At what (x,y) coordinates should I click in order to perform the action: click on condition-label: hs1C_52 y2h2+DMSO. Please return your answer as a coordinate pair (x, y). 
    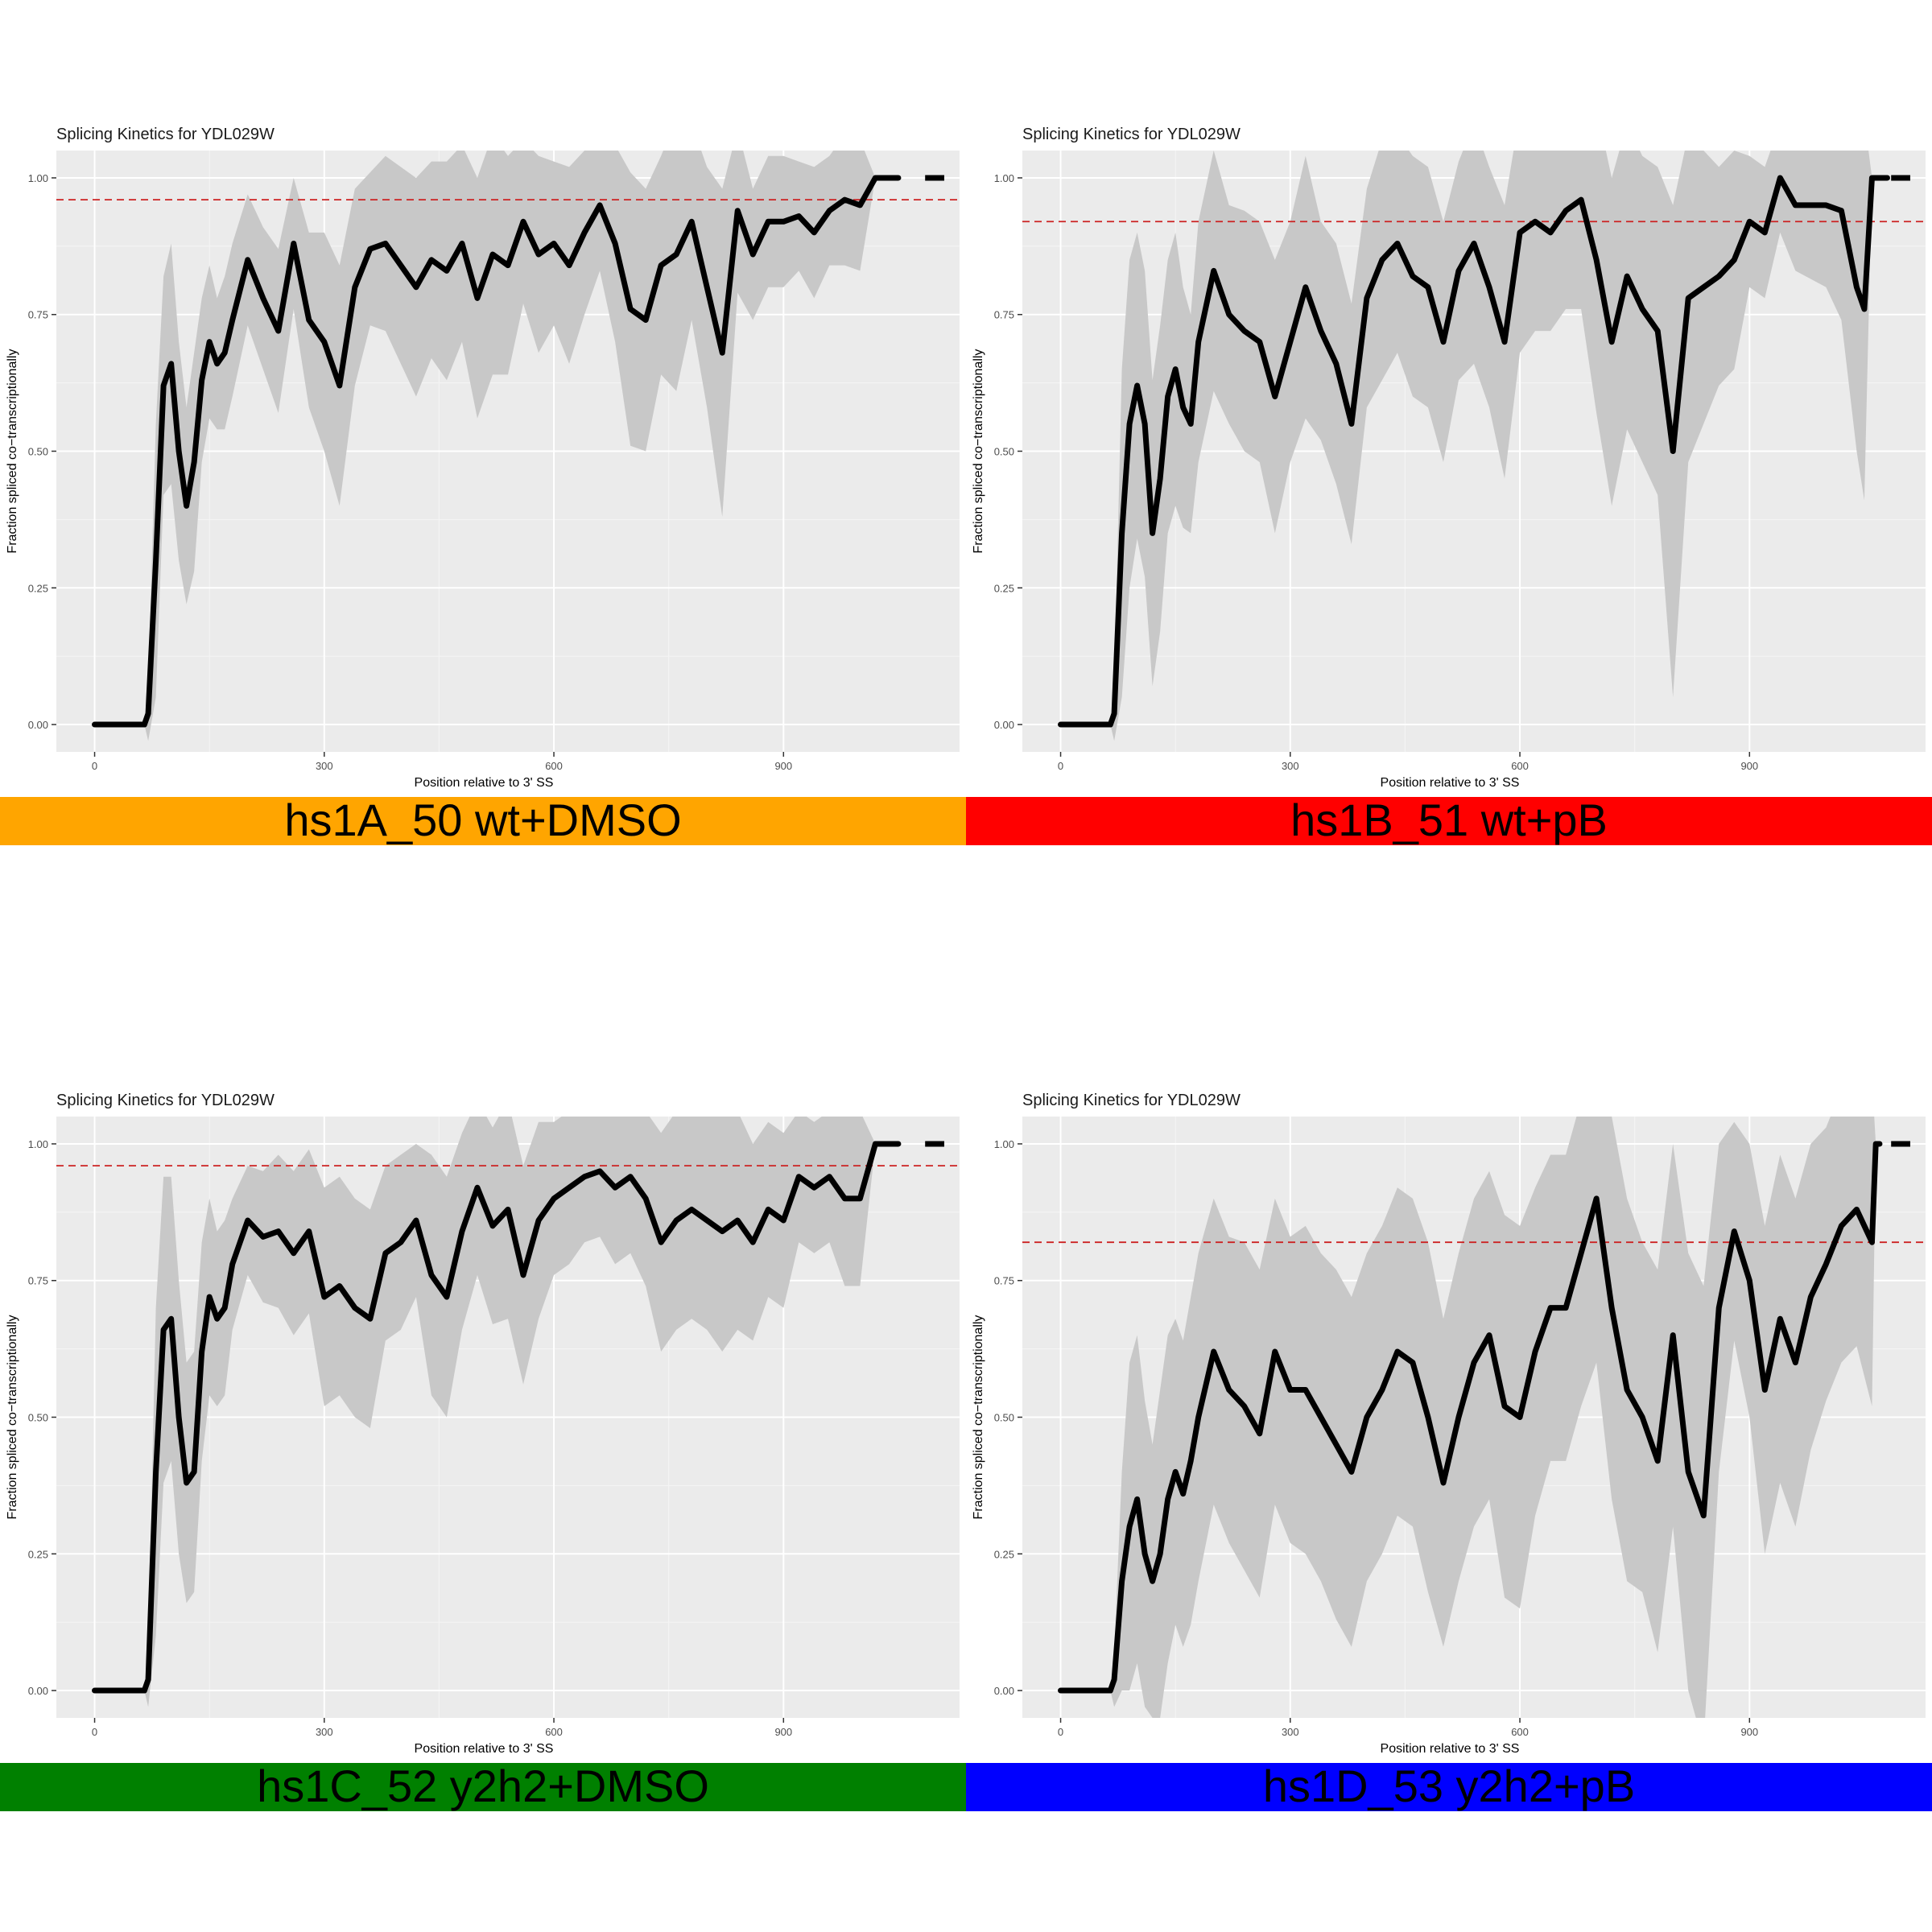
    Looking at the image, I should click on (483, 1786).